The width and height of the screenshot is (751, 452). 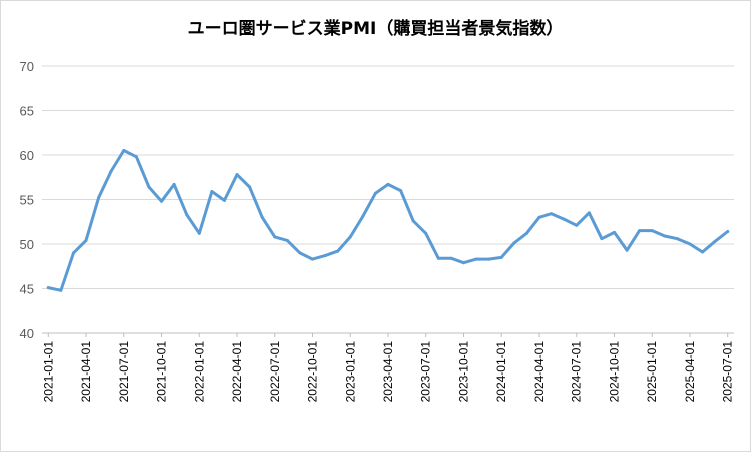 What do you see at coordinates (539, 372) in the screenshot?
I see `x-tick-label: 2024-04-01` at bounding box center [539, 372].